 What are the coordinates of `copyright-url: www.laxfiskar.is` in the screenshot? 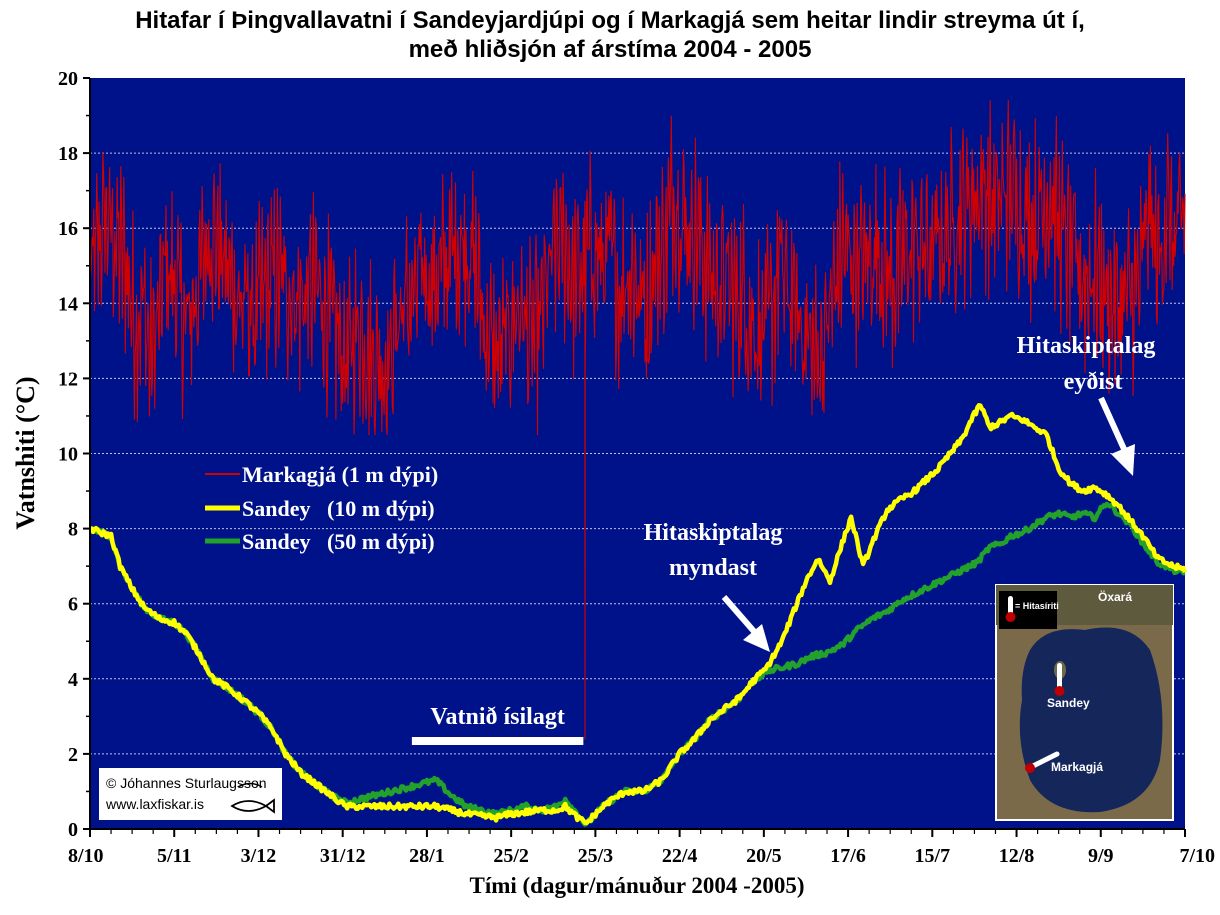 It's located at (154, 804).